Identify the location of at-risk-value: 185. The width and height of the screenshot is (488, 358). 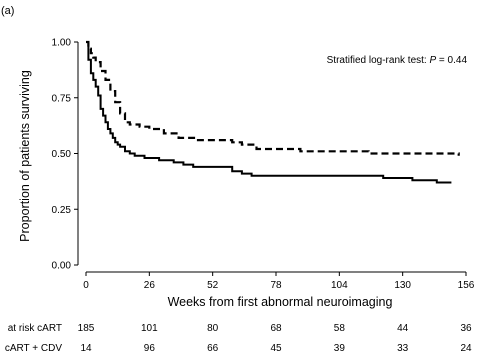
(86, 328).